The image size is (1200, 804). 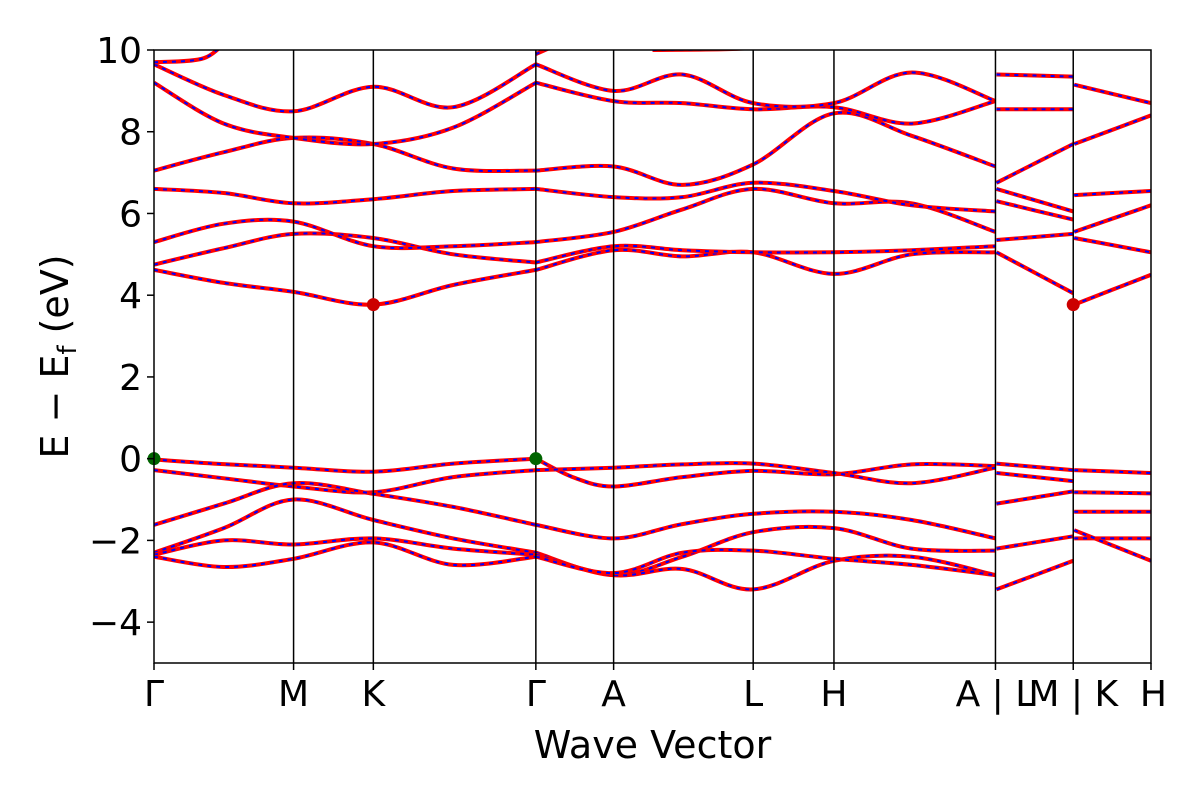 I want to click on y-tick-label-1: −2, so click(x=115, y=541).